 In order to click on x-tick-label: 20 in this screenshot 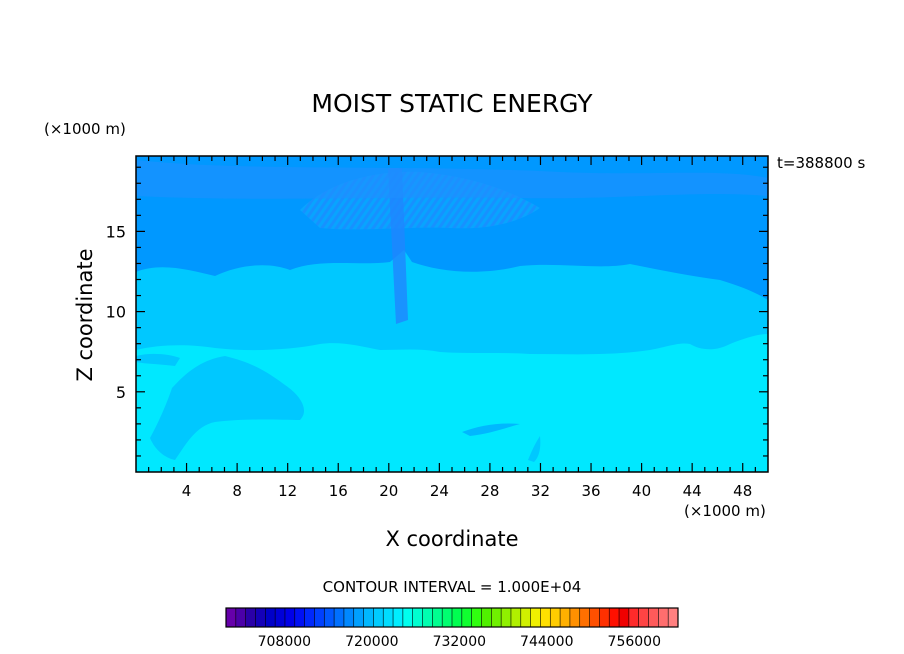, I will do `click(388, 491)`.